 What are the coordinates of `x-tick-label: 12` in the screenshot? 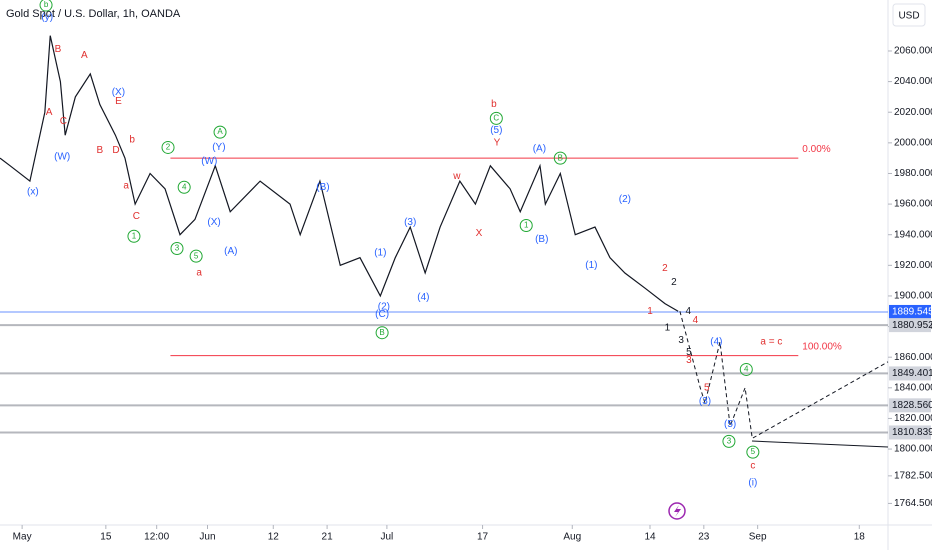 It's located at (274, 537).